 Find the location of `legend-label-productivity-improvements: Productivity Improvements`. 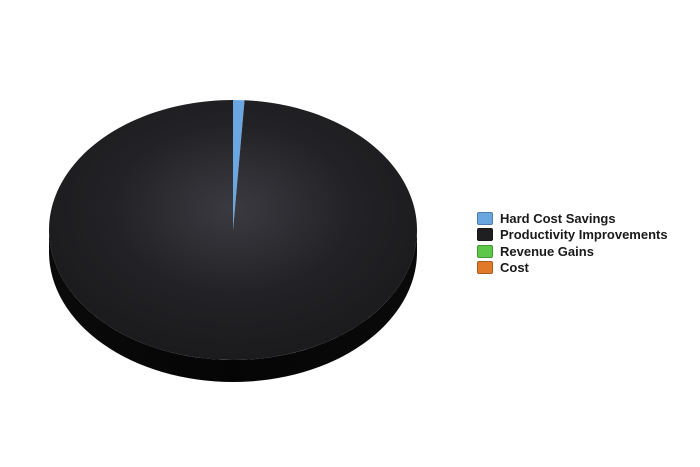

legend-label-productivity-improvements: Productivity Improvements is located at coordinates (584, 235).